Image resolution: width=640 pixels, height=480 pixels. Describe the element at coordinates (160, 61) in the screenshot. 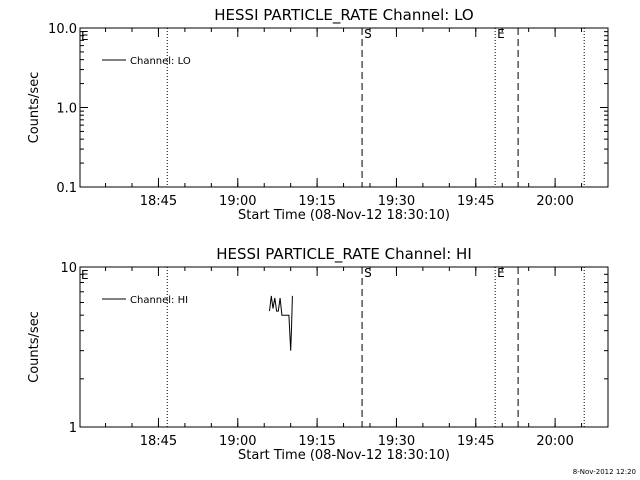

I see `legend-label: Channel: LO` at that location.